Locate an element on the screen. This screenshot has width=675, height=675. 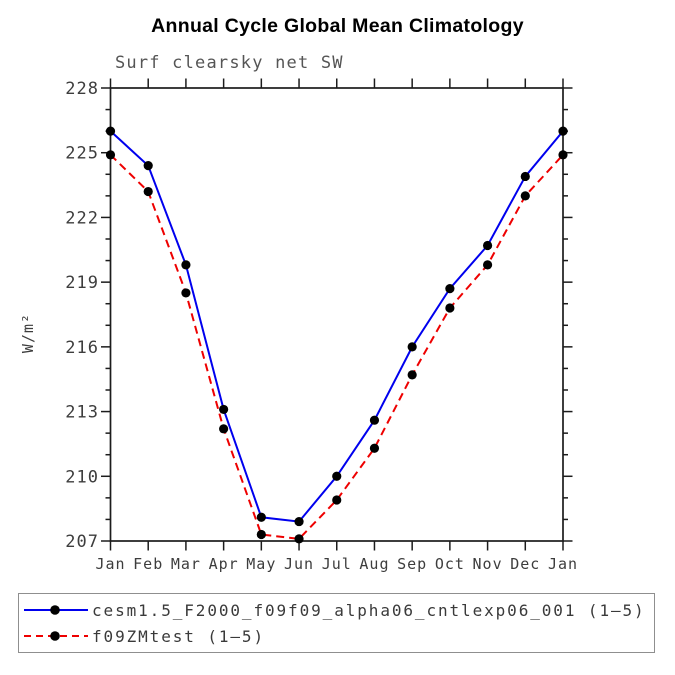
x-tick-label: Nov is located at coordinates (488, 564).